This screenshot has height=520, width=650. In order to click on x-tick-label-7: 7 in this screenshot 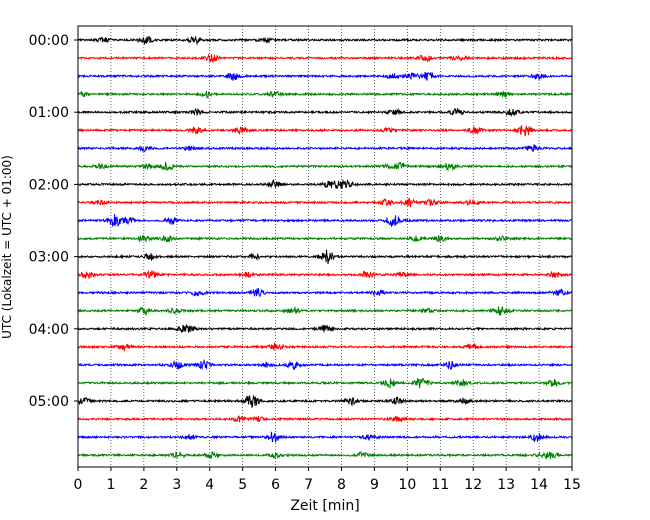, I will do `click(308, 485)`.